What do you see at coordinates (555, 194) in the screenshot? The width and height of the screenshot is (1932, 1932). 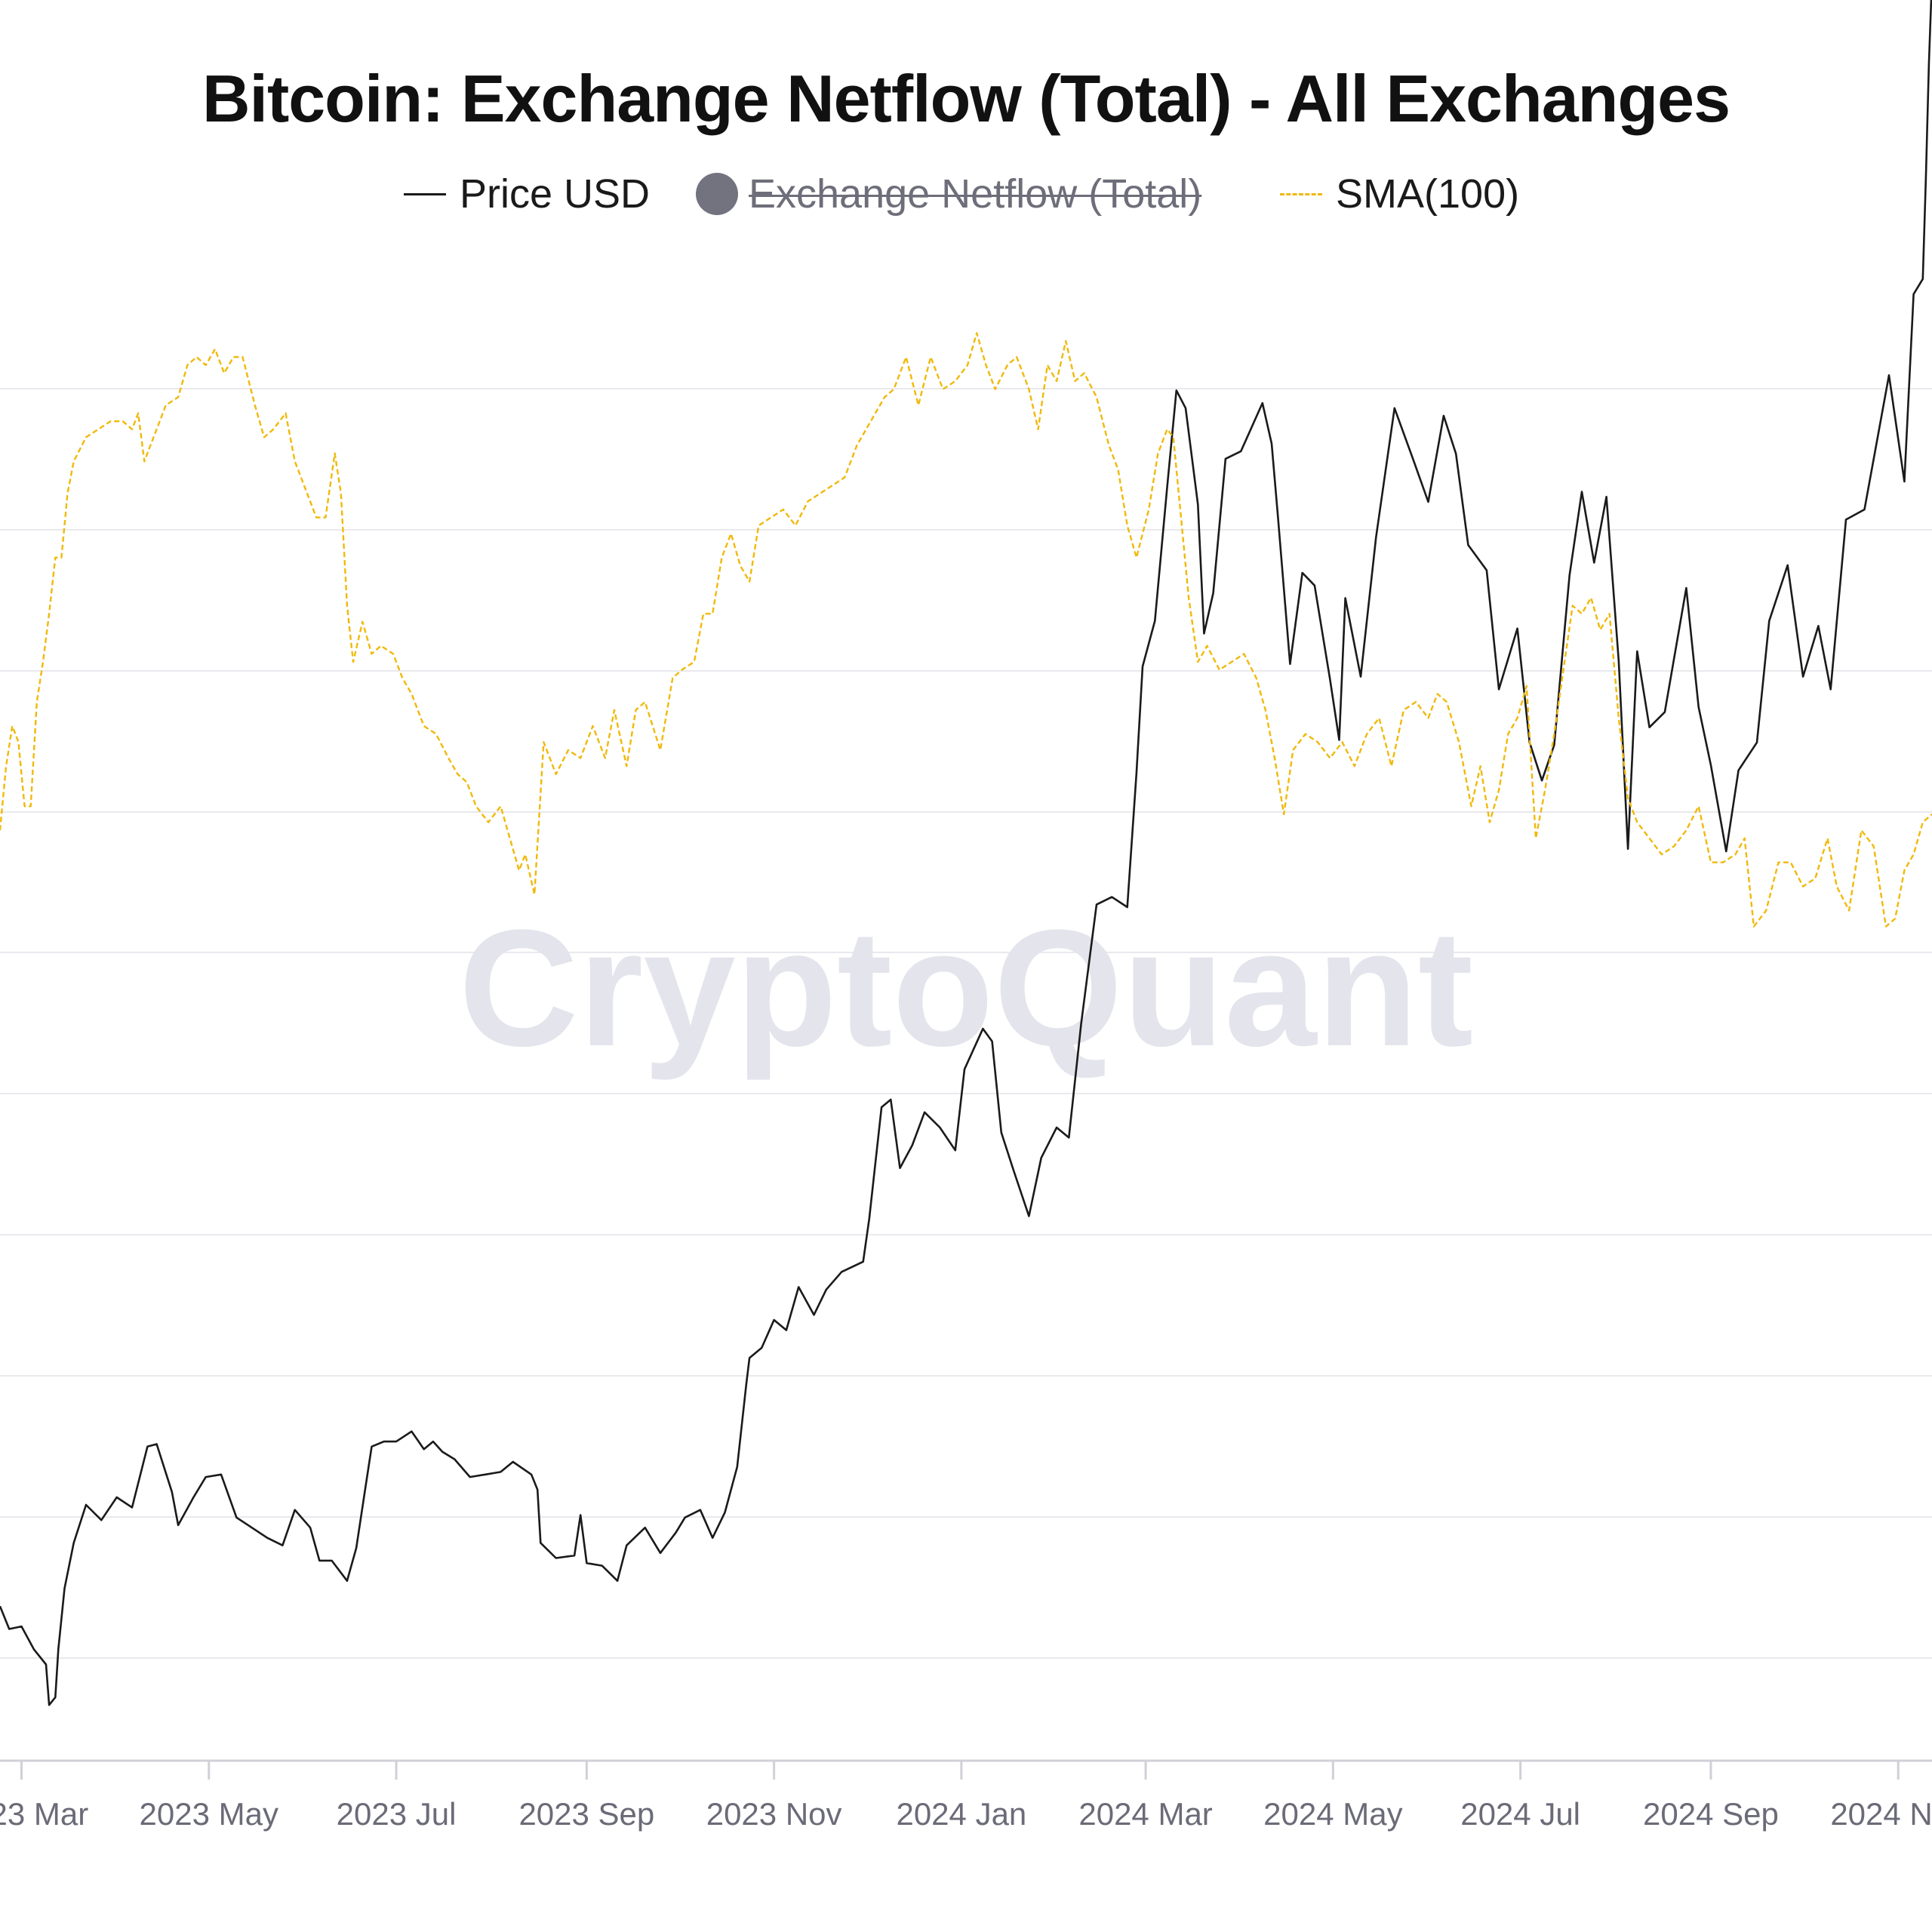 I see `legend-label-price-usd: Price USD` at bounding box center [555, 194].